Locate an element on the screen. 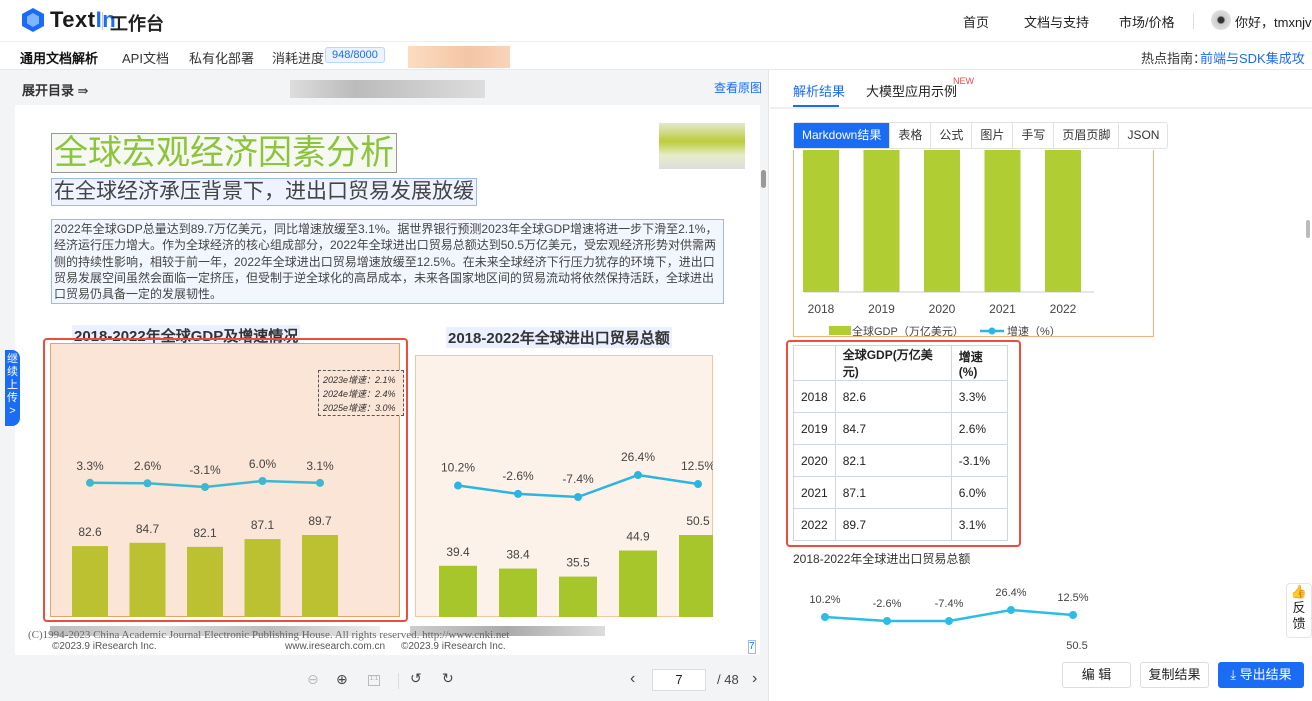  chart1-title: 2018-2022年全球GDP及增速情况 is located at coordinates (186, 335).